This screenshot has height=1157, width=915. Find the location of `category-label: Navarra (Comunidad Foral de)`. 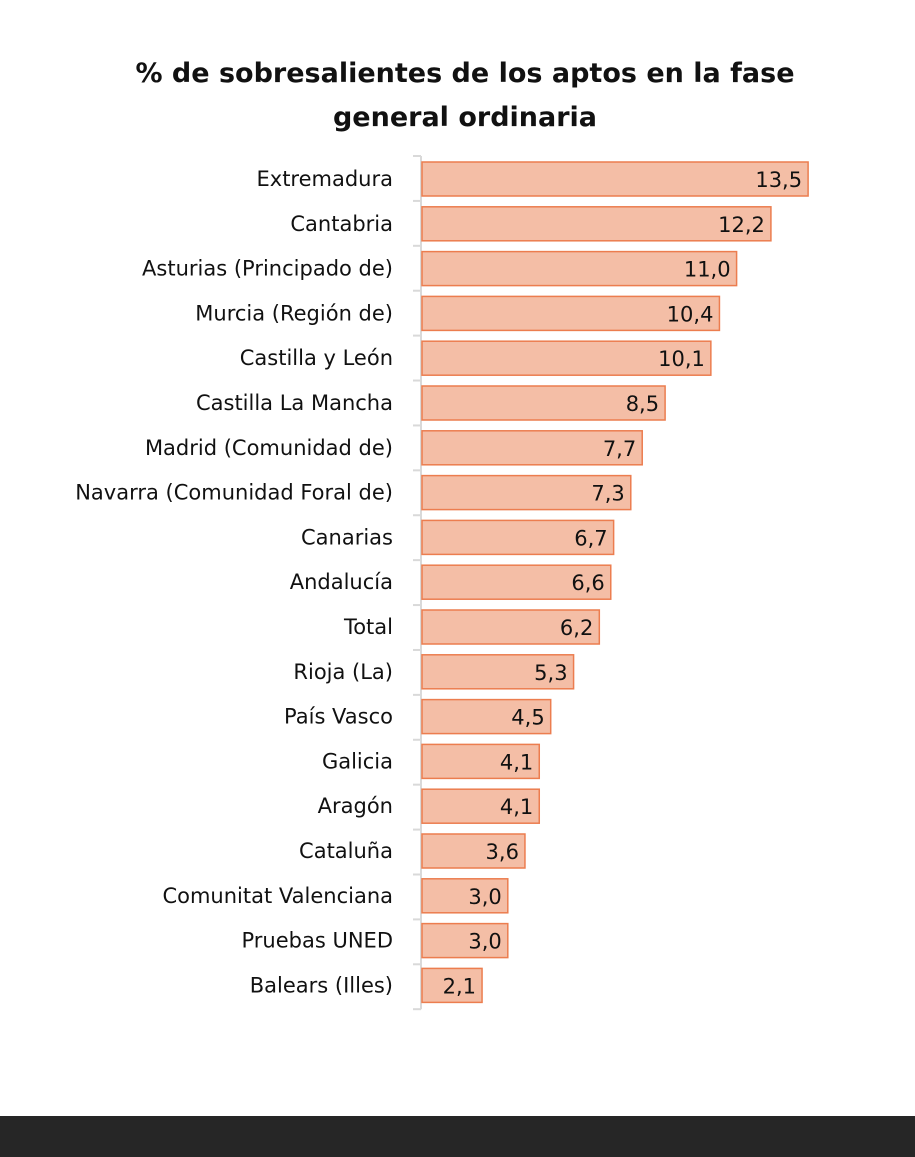

category-label: Navarra (Comunidad Foral de) is located at coordinates (234, 493).